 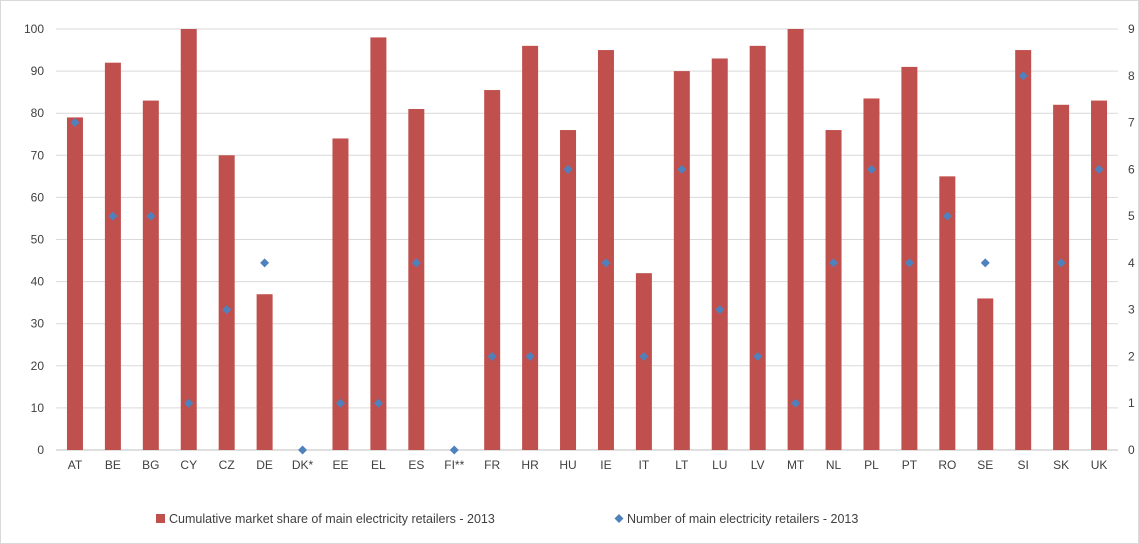 What do you see at coordinates (264, 465) in the screenshot?
I see `x-tick-label: DE` at bounding box center [264, 465].